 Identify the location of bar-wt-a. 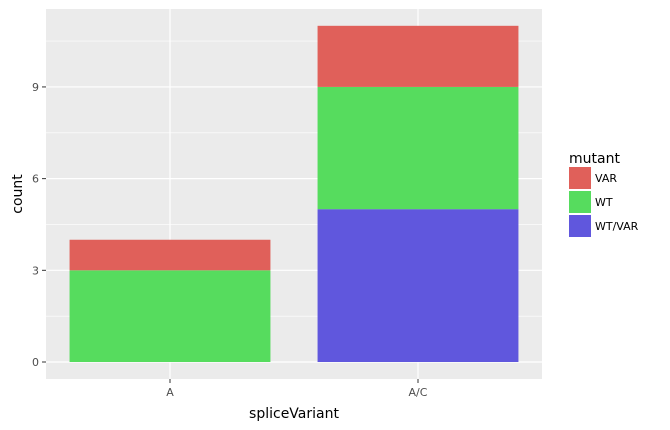
(170, 316).